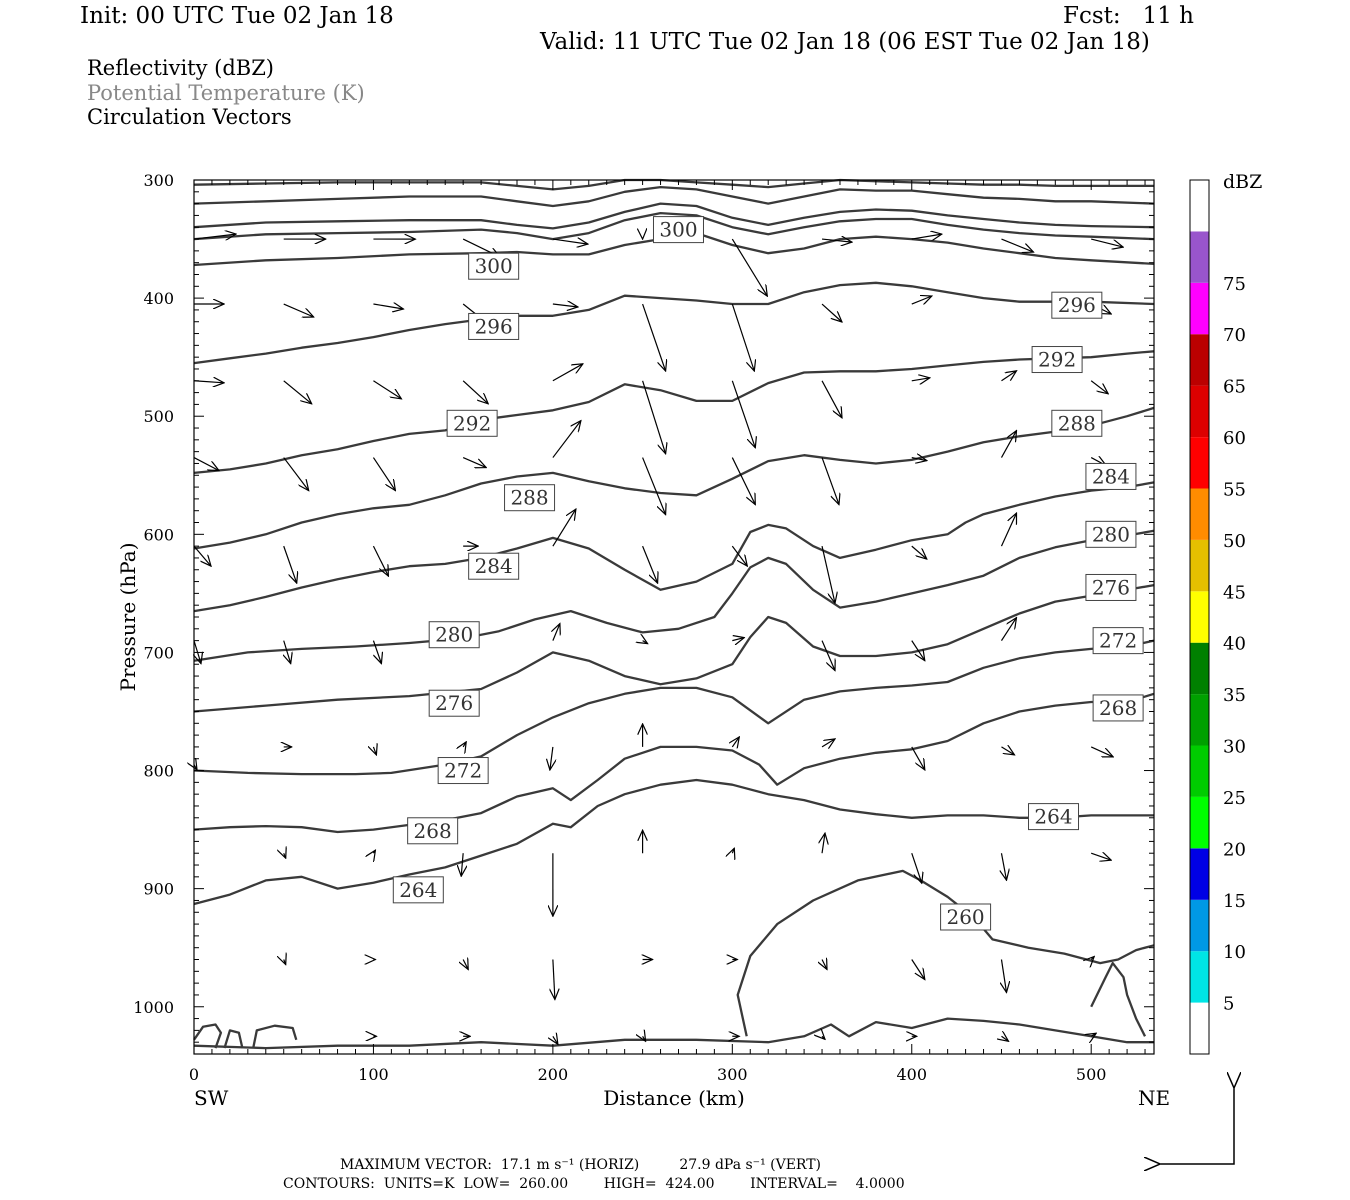 Image resolution: width=1350 pixels, height=1200 pixels. I want to click on colorbar-level-label: 10, so click(1234, 952).